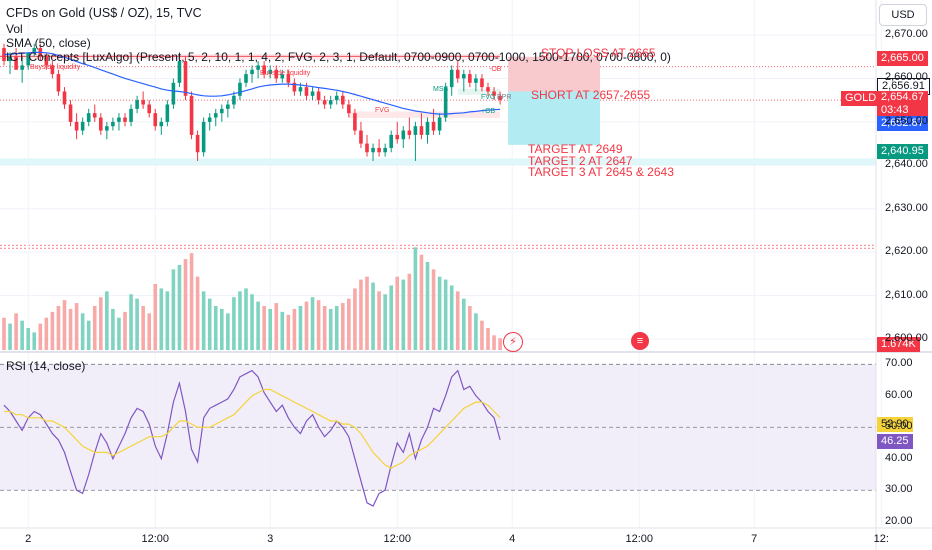 Image resolution: width=932 pixels, height=550 pixels. I want to click on low-level-tag: 2,640.95, so click(902, 151).